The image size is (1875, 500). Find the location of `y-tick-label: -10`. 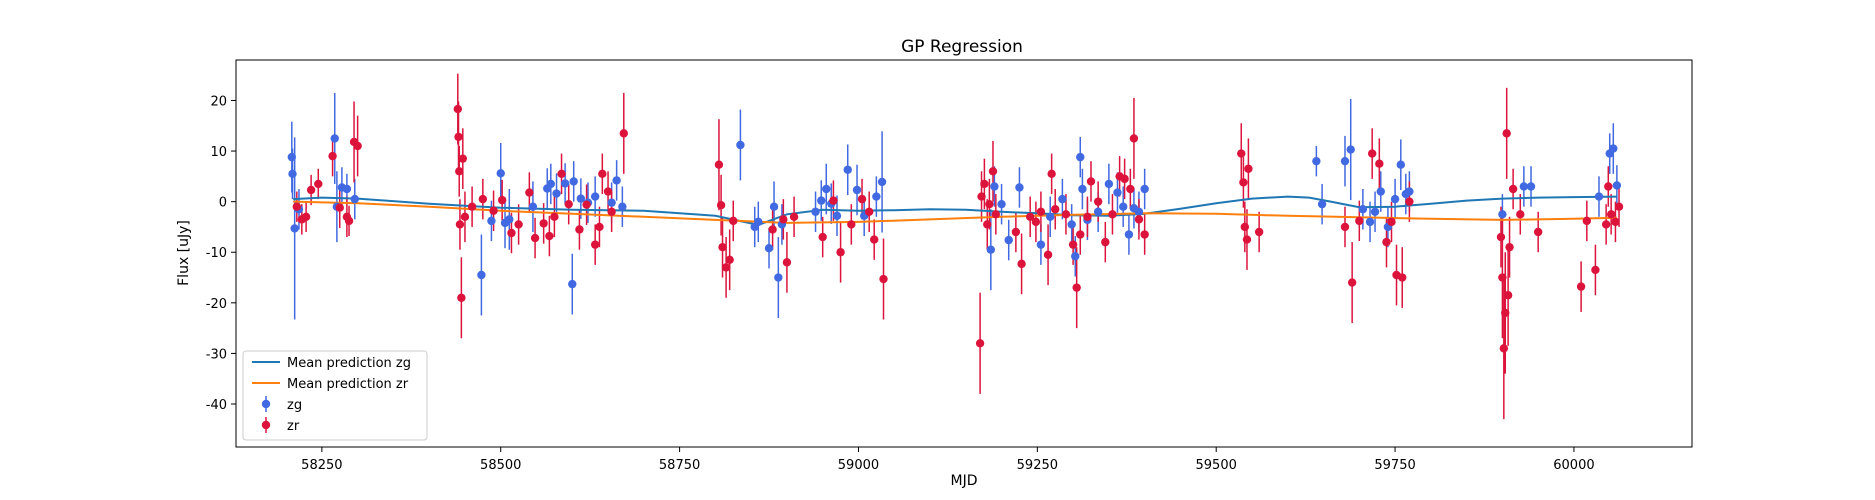

y-tick-label: -10 is located at coordinates (216, 253).